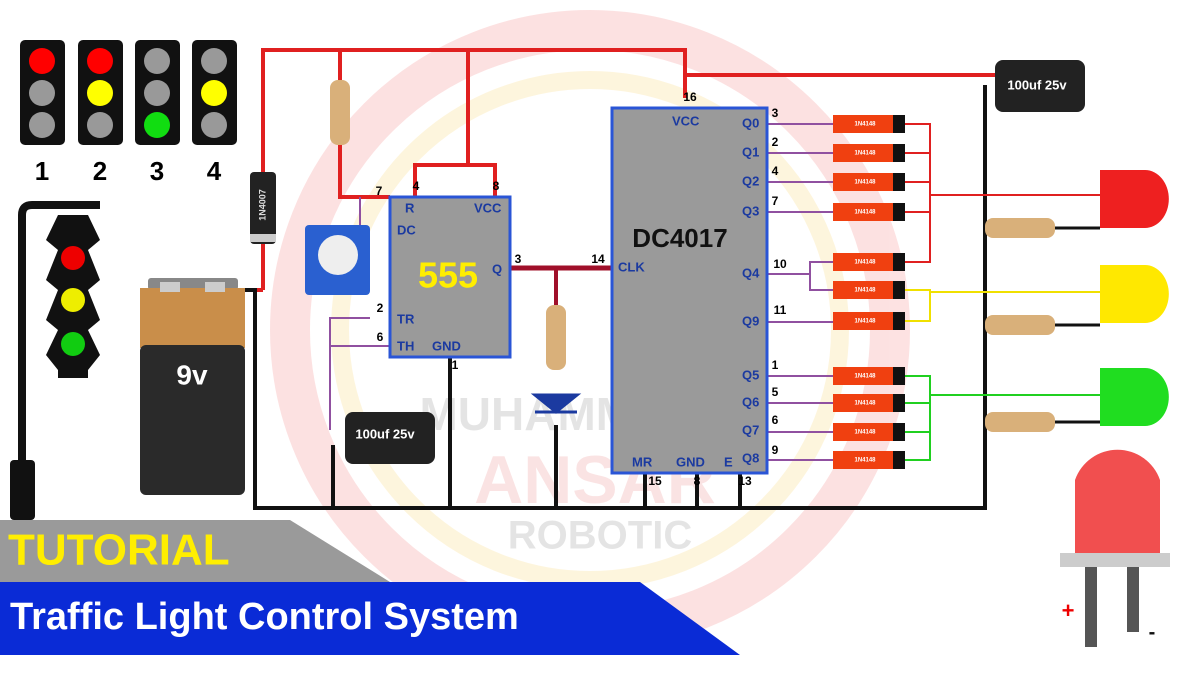 This screenshot has width=1200, height=675. What do you see at coordinates (264, 617) in the screenshot?
I see `banner-title: Traffic Light Control System` at bounding box center [264, 617].